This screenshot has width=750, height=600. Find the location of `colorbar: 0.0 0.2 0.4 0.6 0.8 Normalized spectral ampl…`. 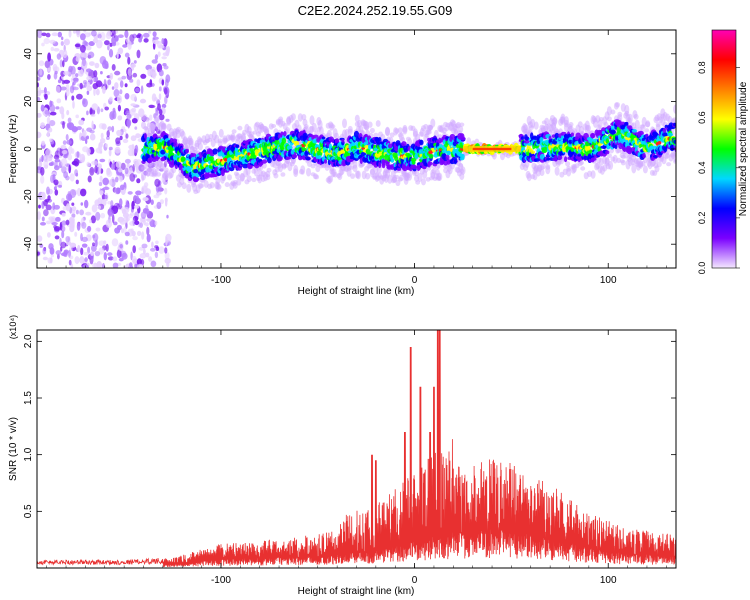

colorbar: 0.0 0.2 0.4 0.6 0.8 Normalized spectral ampl… is located at coordinates (723, 151).